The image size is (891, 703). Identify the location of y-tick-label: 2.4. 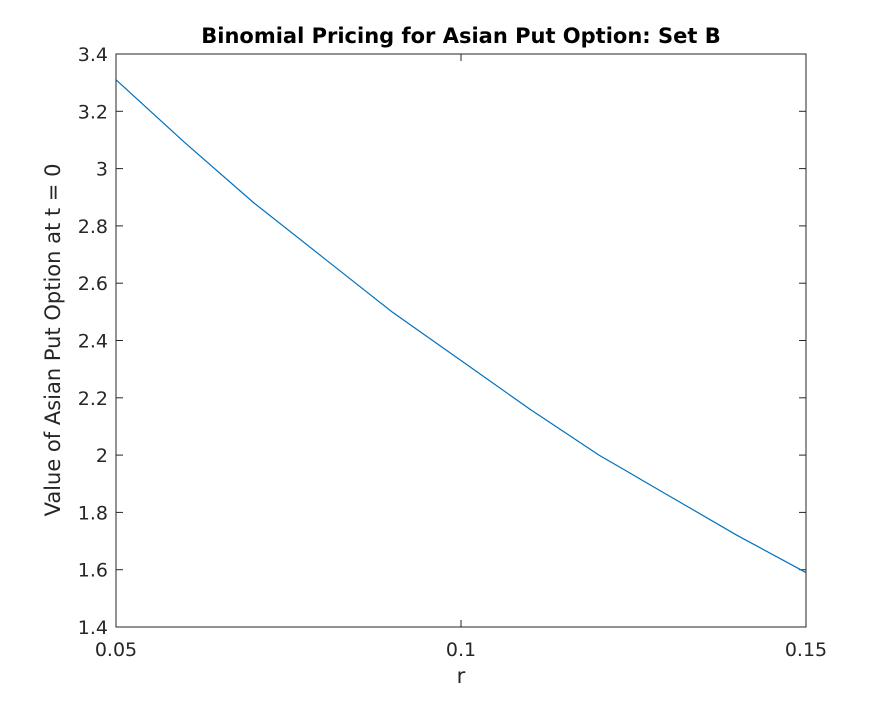
(93, 342).